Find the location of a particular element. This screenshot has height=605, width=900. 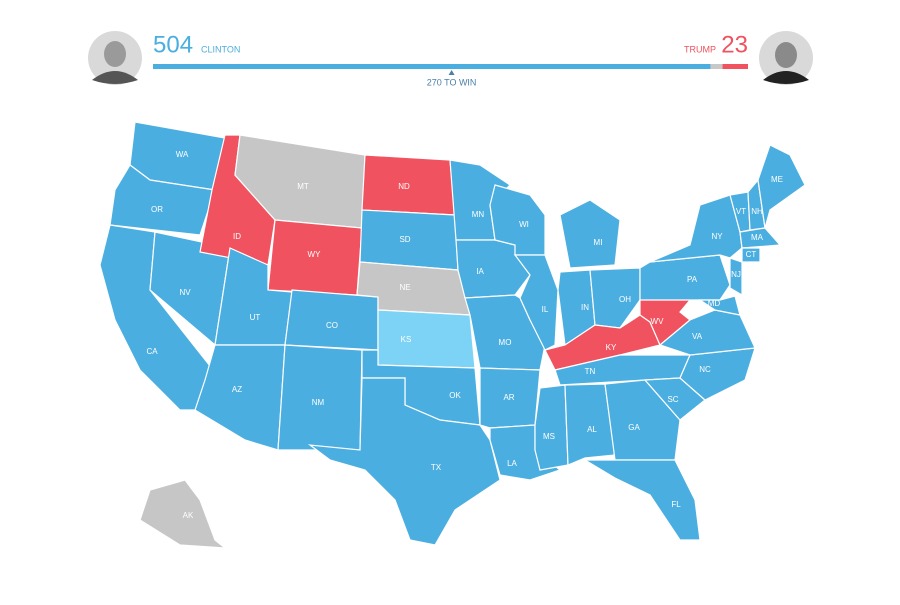

state-label: UT is located at coordinates (255, 317).